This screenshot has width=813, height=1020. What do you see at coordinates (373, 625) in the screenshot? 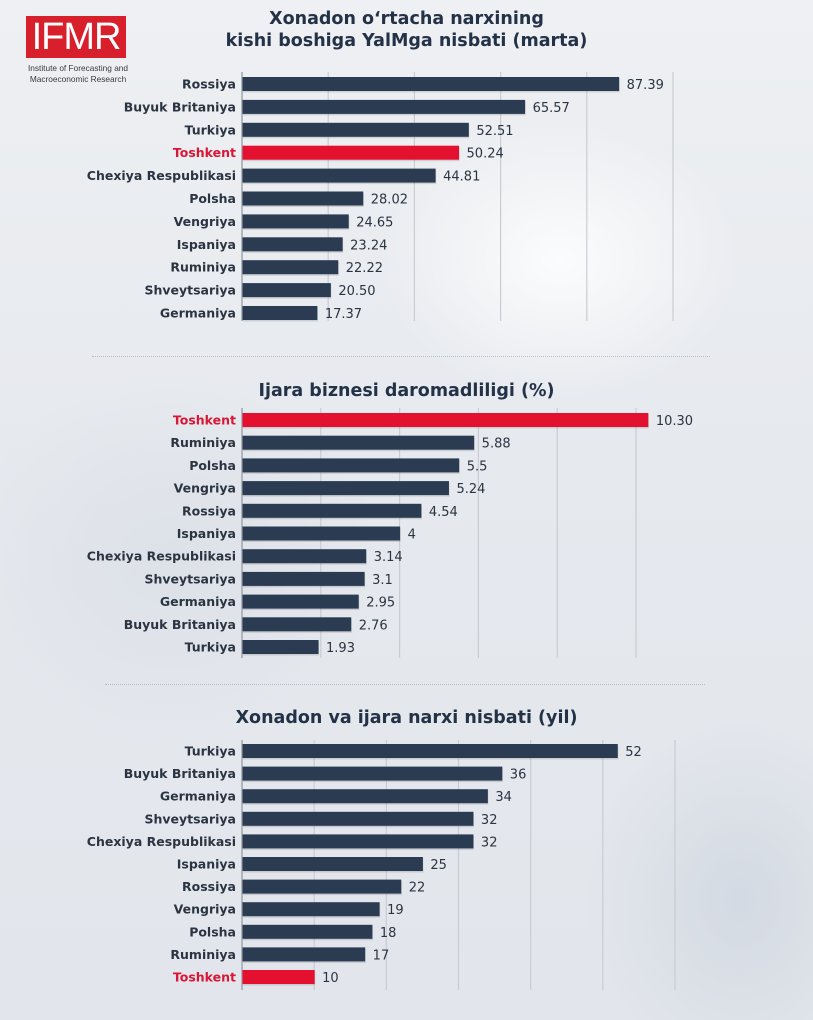
I see `value-label: 2.76` at bounding box center [373, 625].